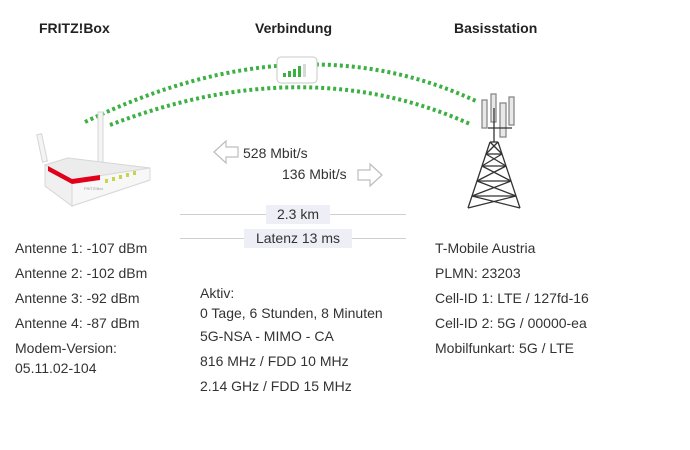 This screenshot has width=690, height=450. Describe the element at coordinates (93, 188) in the screenshot. I see `router-brand-label: FRITZ!Box` at that location.